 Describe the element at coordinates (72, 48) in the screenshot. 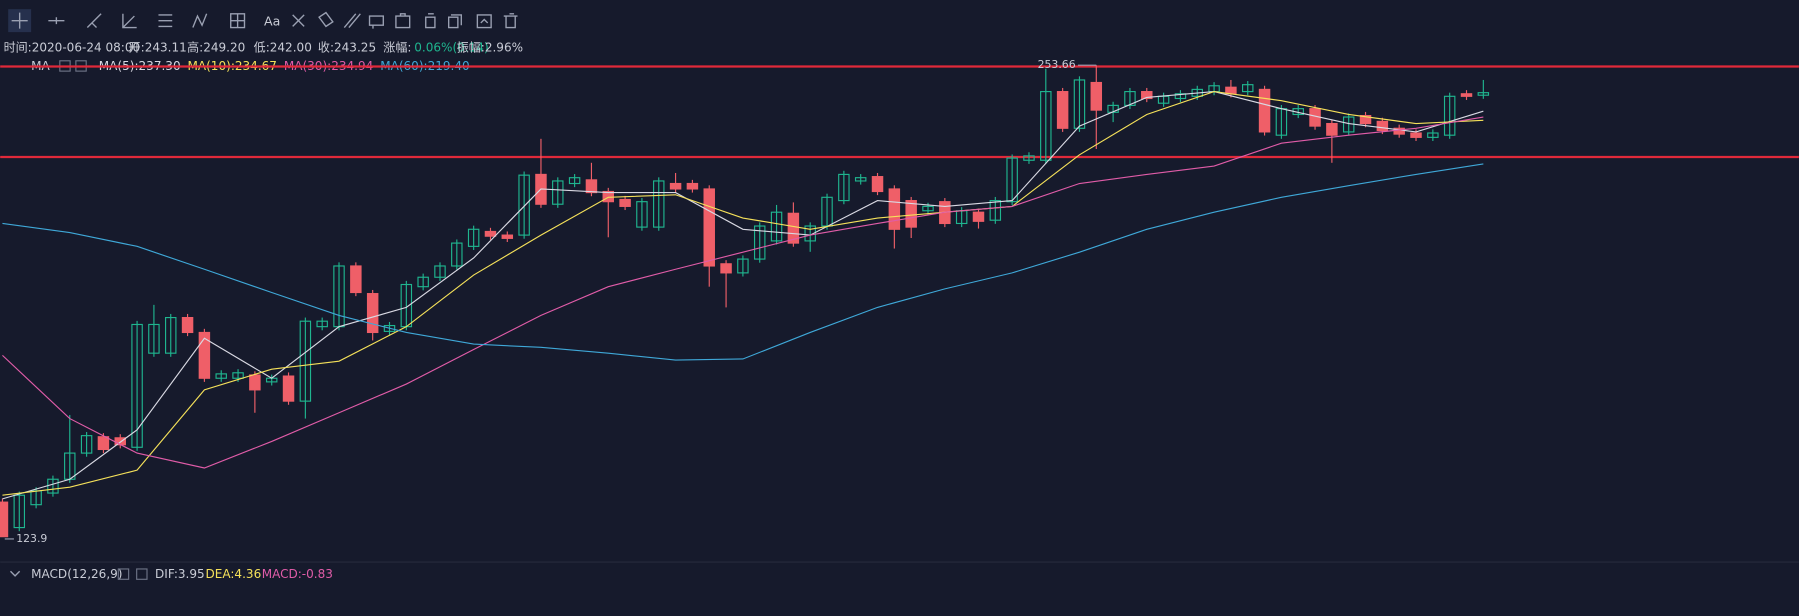

I see `info-time: 时间:2020-06-24 08:00` at that location.